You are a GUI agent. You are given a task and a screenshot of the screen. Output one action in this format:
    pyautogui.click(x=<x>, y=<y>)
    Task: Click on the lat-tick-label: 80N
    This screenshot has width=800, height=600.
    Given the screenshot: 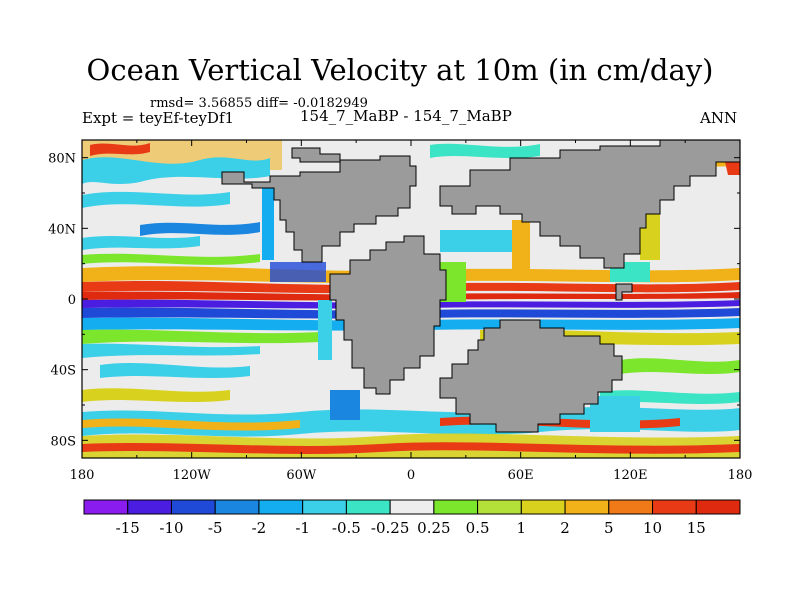 What is the action you would take?
    pyautogui.click(x=62, y=159)
    